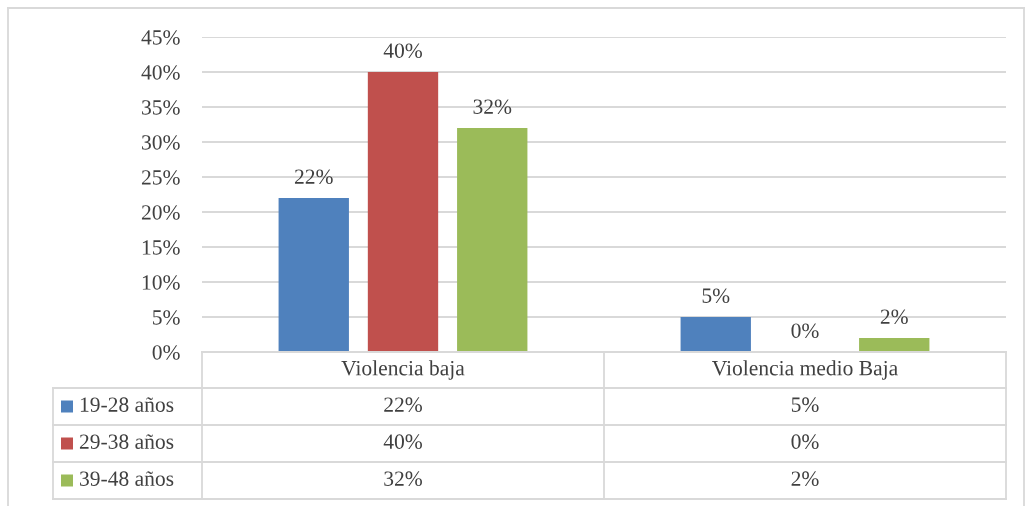  I want to click on legend-label: 29-38 años, so click(126, 441).